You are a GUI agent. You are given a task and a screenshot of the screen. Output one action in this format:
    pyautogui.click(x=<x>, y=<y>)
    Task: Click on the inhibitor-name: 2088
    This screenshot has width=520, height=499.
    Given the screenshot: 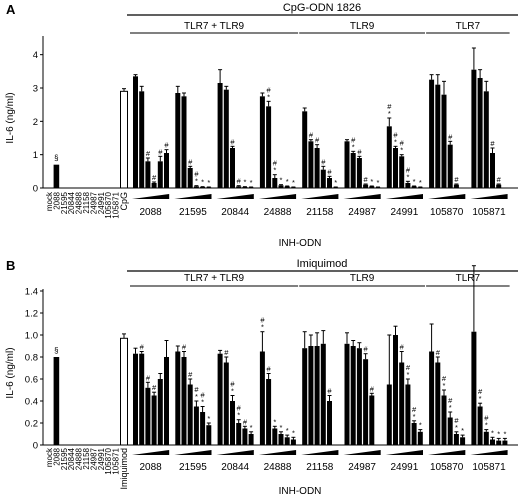 What is the action you would take?
    pyautogui.click(x=150, y=467)
    